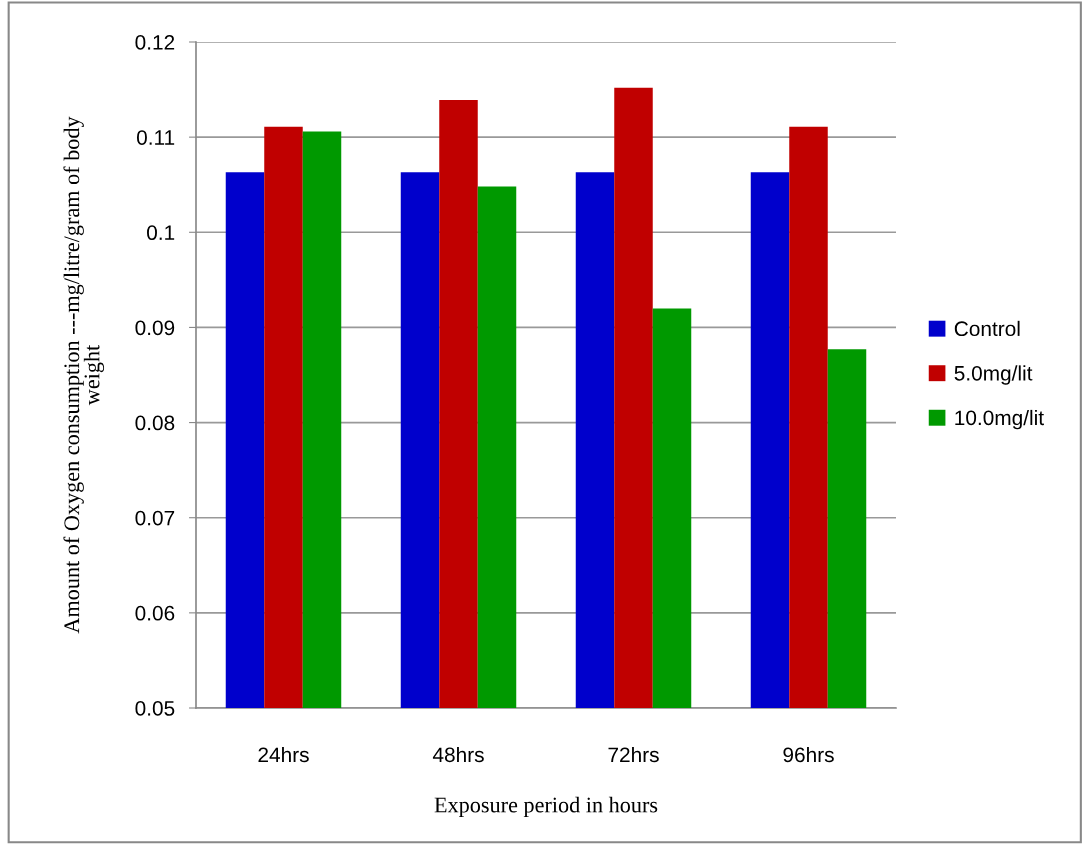 Image resolution: width=1083 pixels, height=844 pixels. I want to click on y-tick-label: 0.07, so click(155, 518).